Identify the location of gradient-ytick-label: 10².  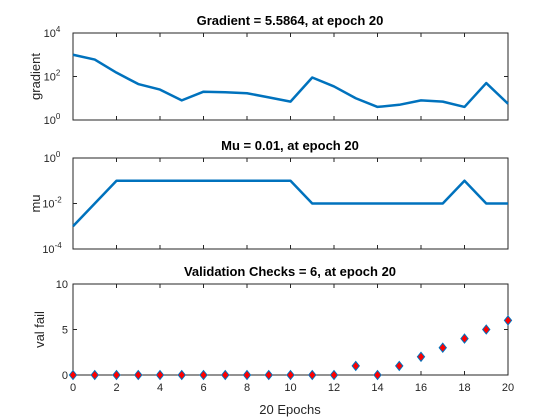
(52, 76).